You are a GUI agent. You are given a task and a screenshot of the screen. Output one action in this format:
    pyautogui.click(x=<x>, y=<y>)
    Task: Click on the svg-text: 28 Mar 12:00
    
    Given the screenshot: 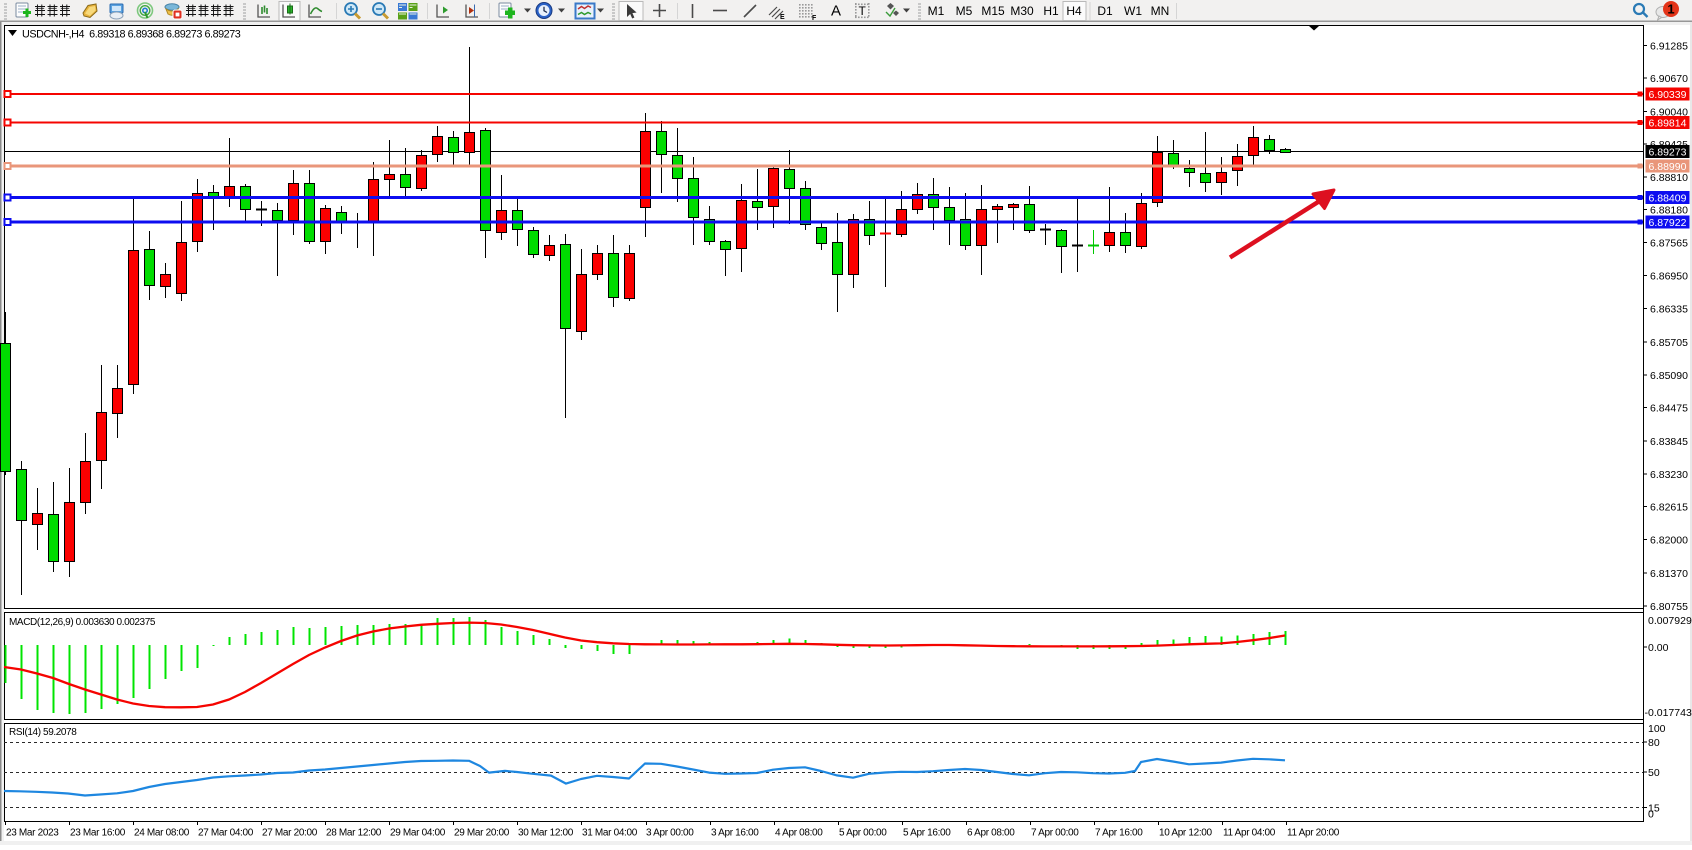 What is the action you would take?
    pyautogui.click(x=354, y=833)
    